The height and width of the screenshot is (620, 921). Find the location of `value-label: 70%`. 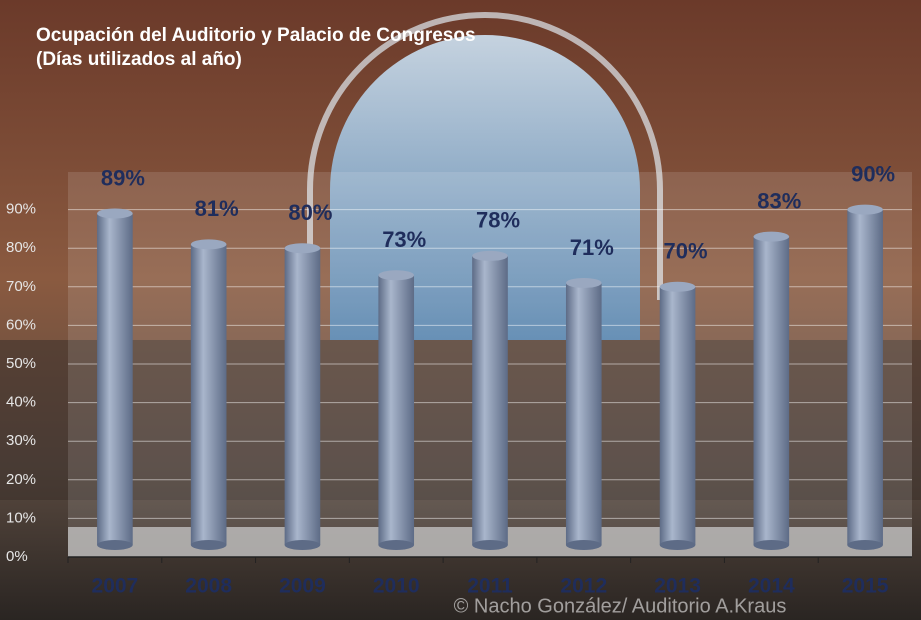

value-label: 70% is located at coordinates (686, 251).